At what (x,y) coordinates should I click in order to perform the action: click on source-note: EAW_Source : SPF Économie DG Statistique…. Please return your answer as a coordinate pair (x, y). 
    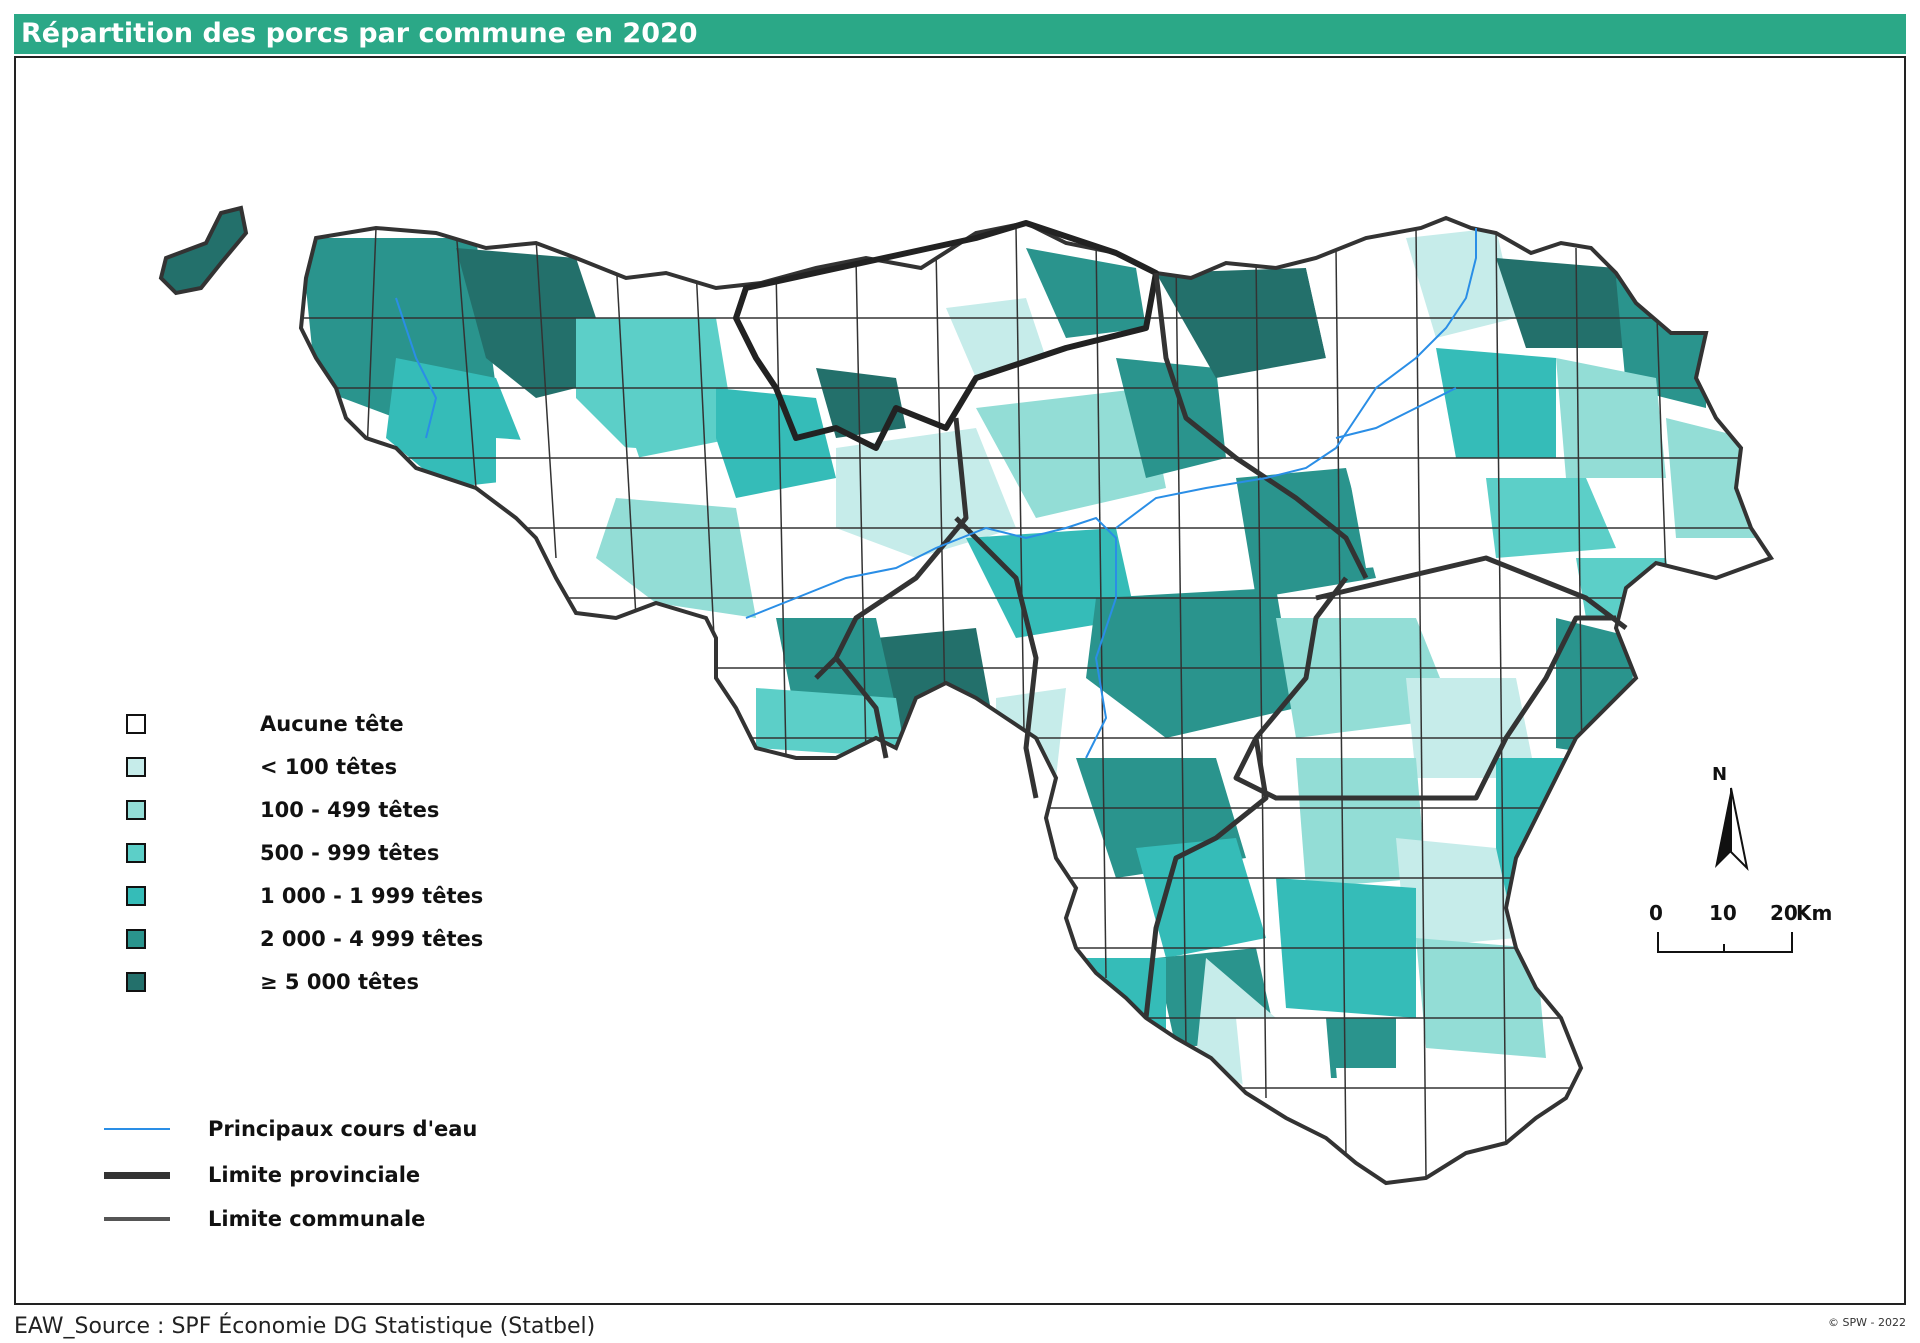
    Looking at the image, I should click on (305, 1326).